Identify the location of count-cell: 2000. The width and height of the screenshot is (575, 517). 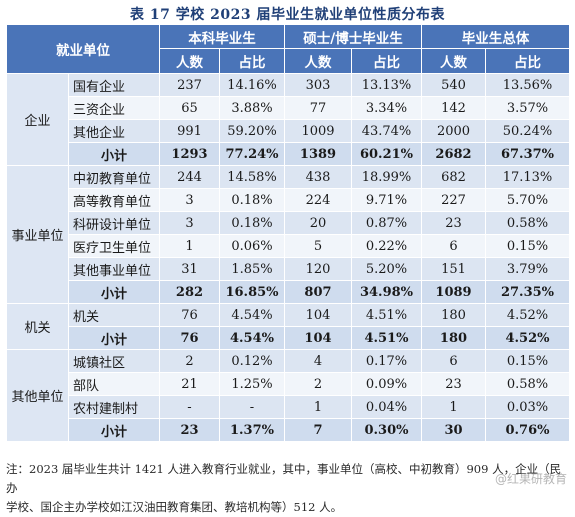
(453, 131).